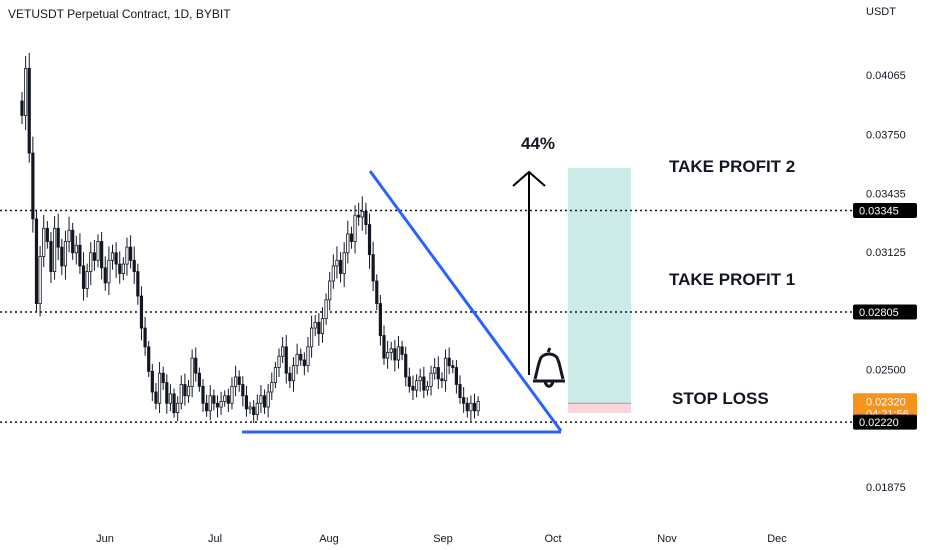 The image size is (932, 550). Describe the element at coordinates (441, 539) in the screenshot. I see `time-axis: Jun Jul Aug Sep Oct Nov Dec` at that location.